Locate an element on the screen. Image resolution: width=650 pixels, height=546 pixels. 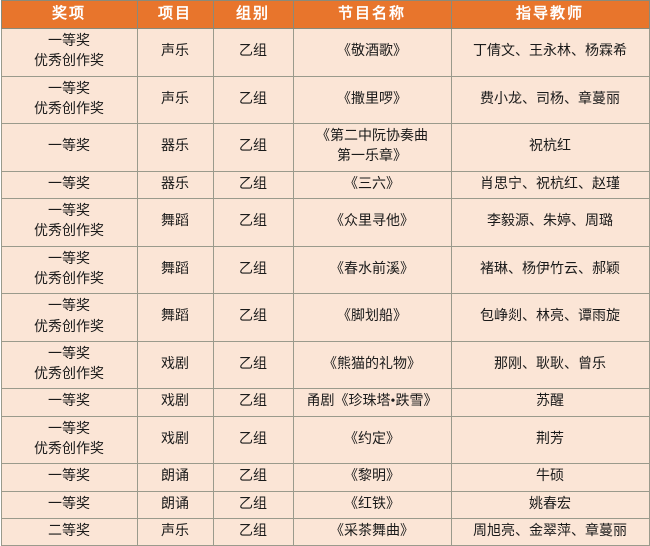
table-row: 一等奖 优秀创作奖 舞蹈 乙组 《脚划船》 包峥剡、林亮、谭雨旋 is located at coordinates (325, 317).